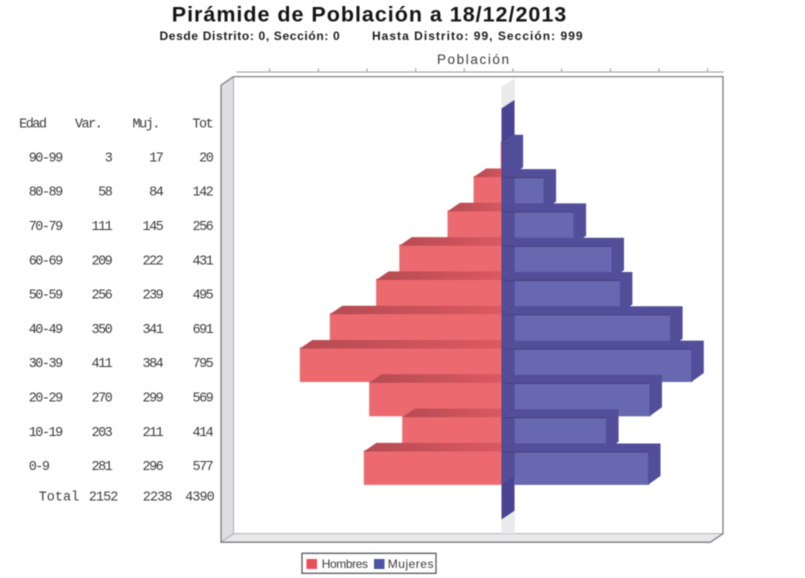 The height and width of the screenshot is (578, 805). What do you see at coordinates (46, 364) in the screenshot?
I see `svg-text: 30-39` at bounding box center [46, 364].